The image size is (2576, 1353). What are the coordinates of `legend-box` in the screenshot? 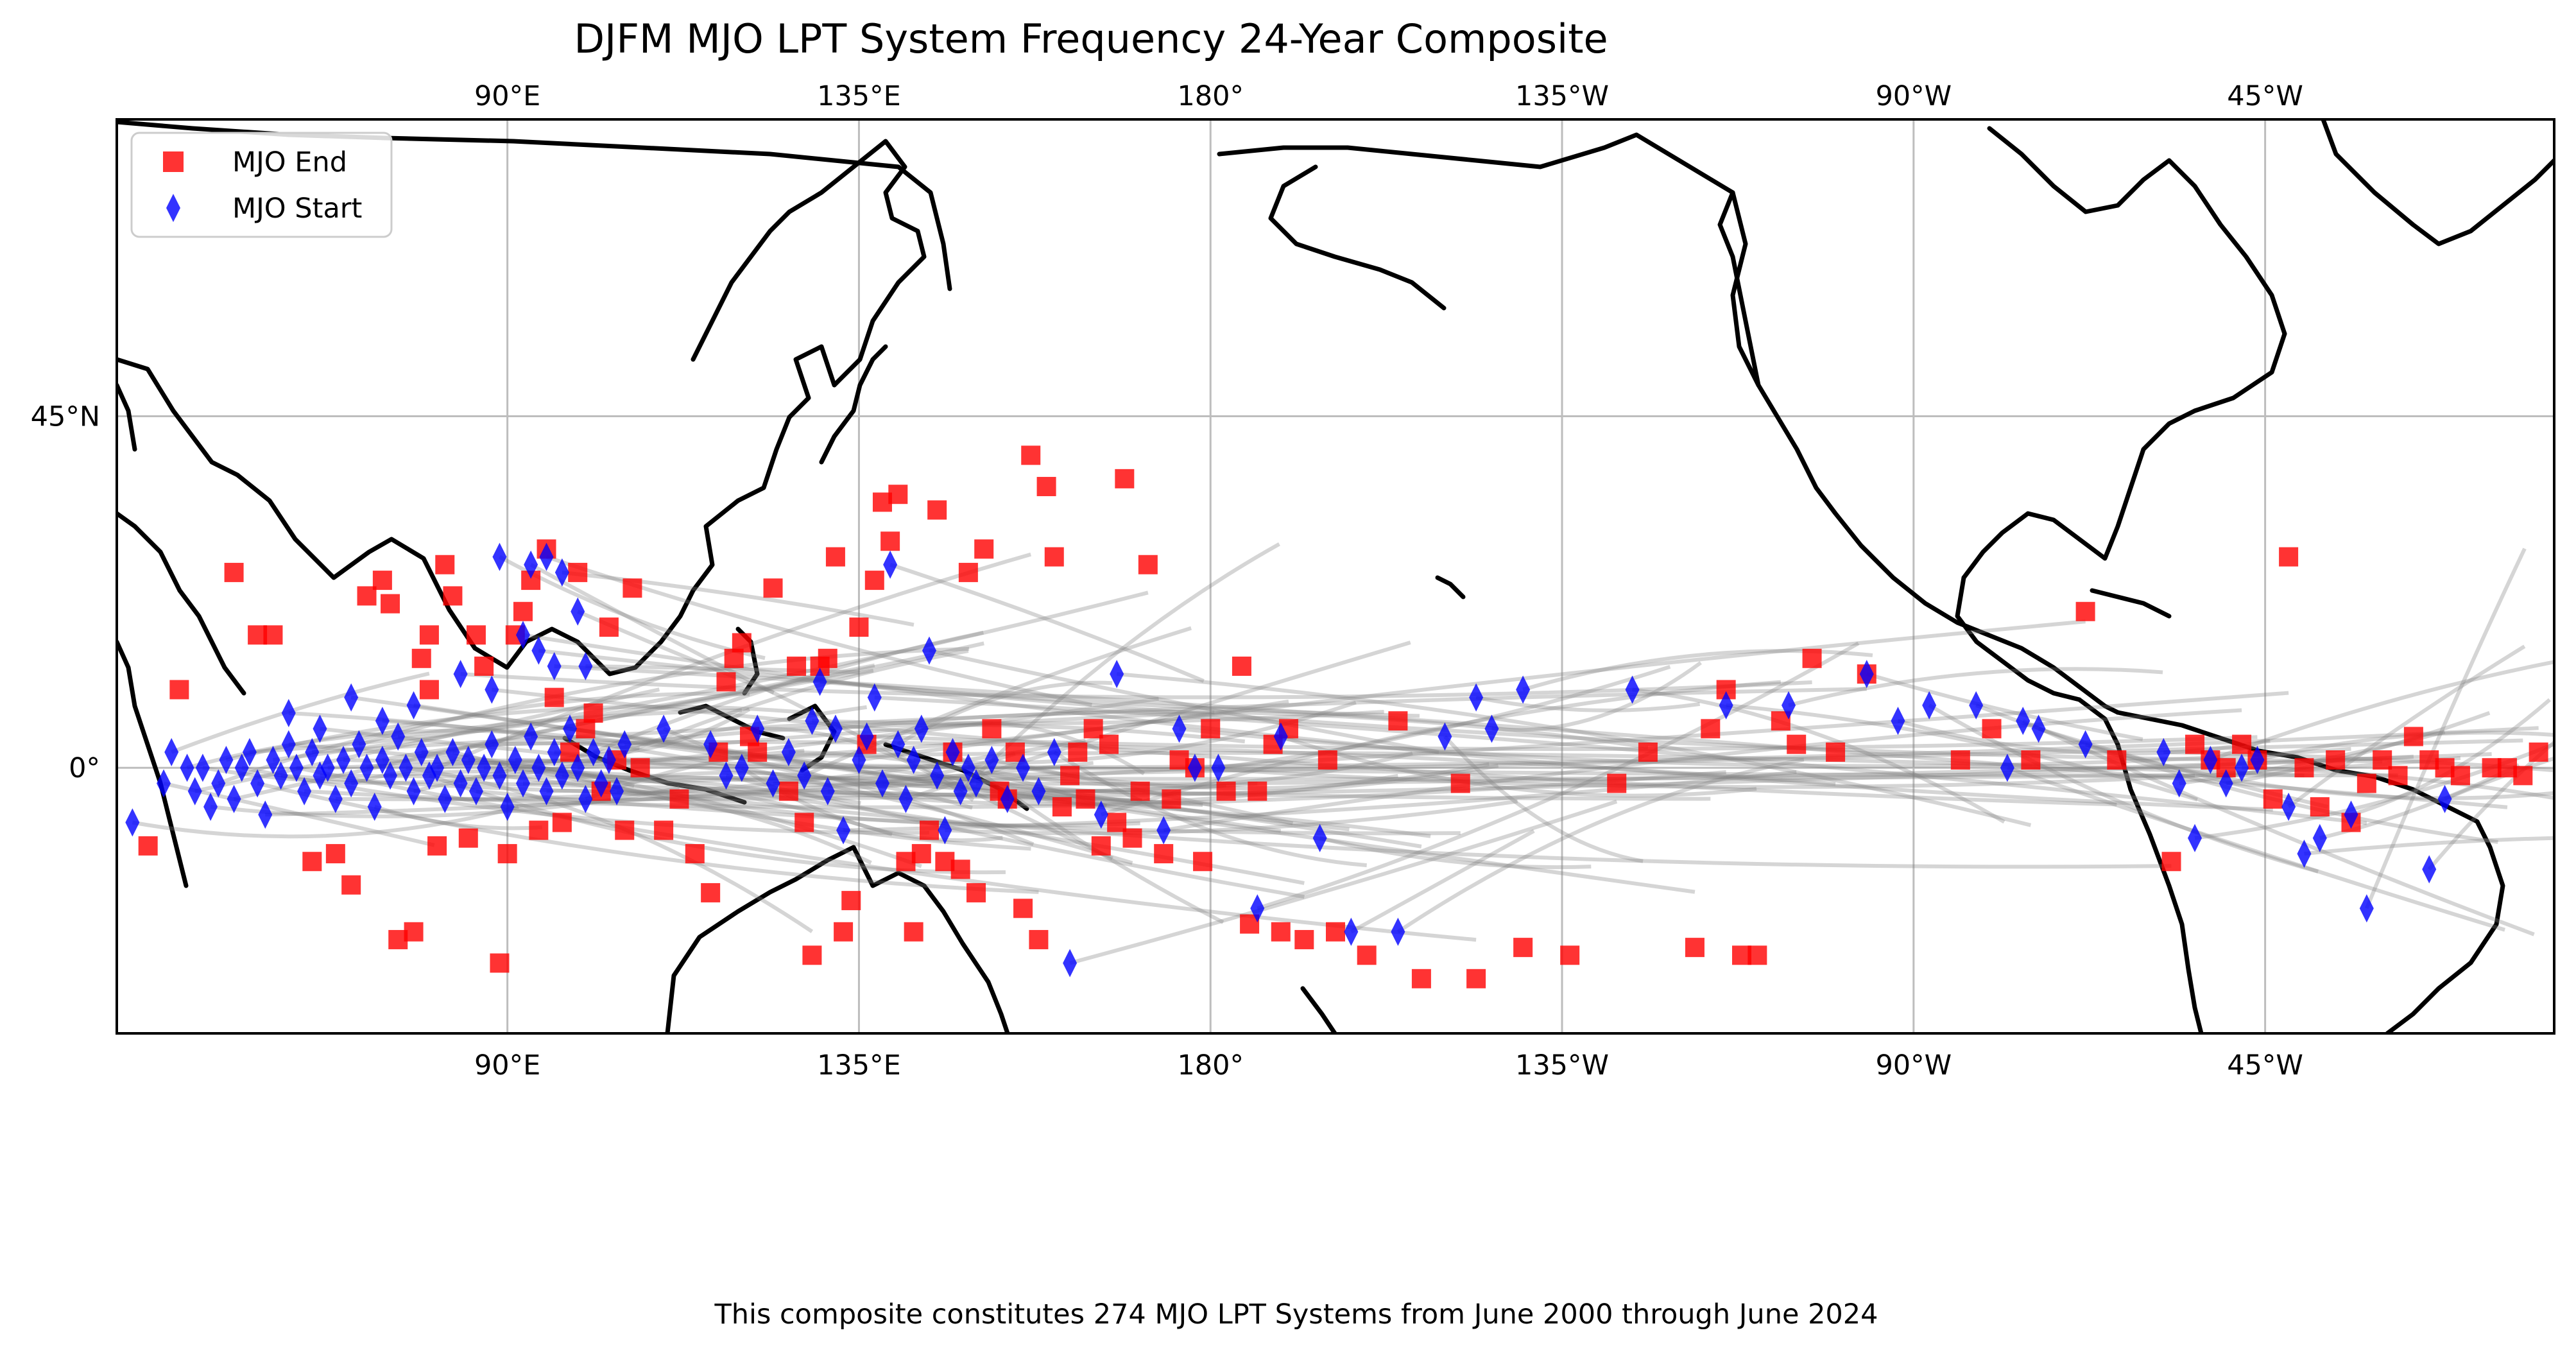 It's located at (261, 185).